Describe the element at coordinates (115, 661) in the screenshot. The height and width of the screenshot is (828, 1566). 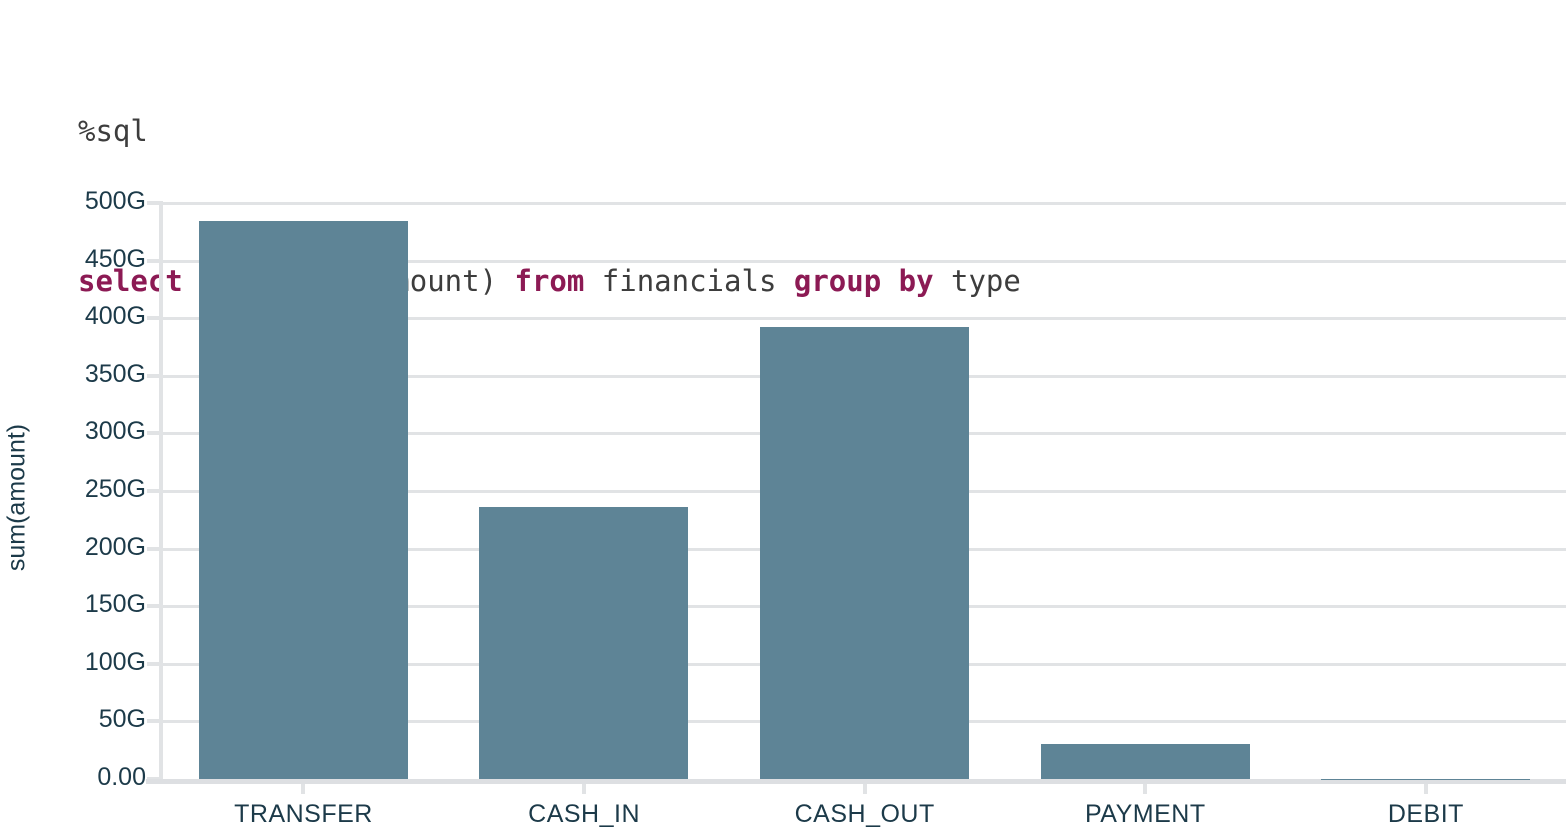
I see `y-tick-label: 100G` at that location.